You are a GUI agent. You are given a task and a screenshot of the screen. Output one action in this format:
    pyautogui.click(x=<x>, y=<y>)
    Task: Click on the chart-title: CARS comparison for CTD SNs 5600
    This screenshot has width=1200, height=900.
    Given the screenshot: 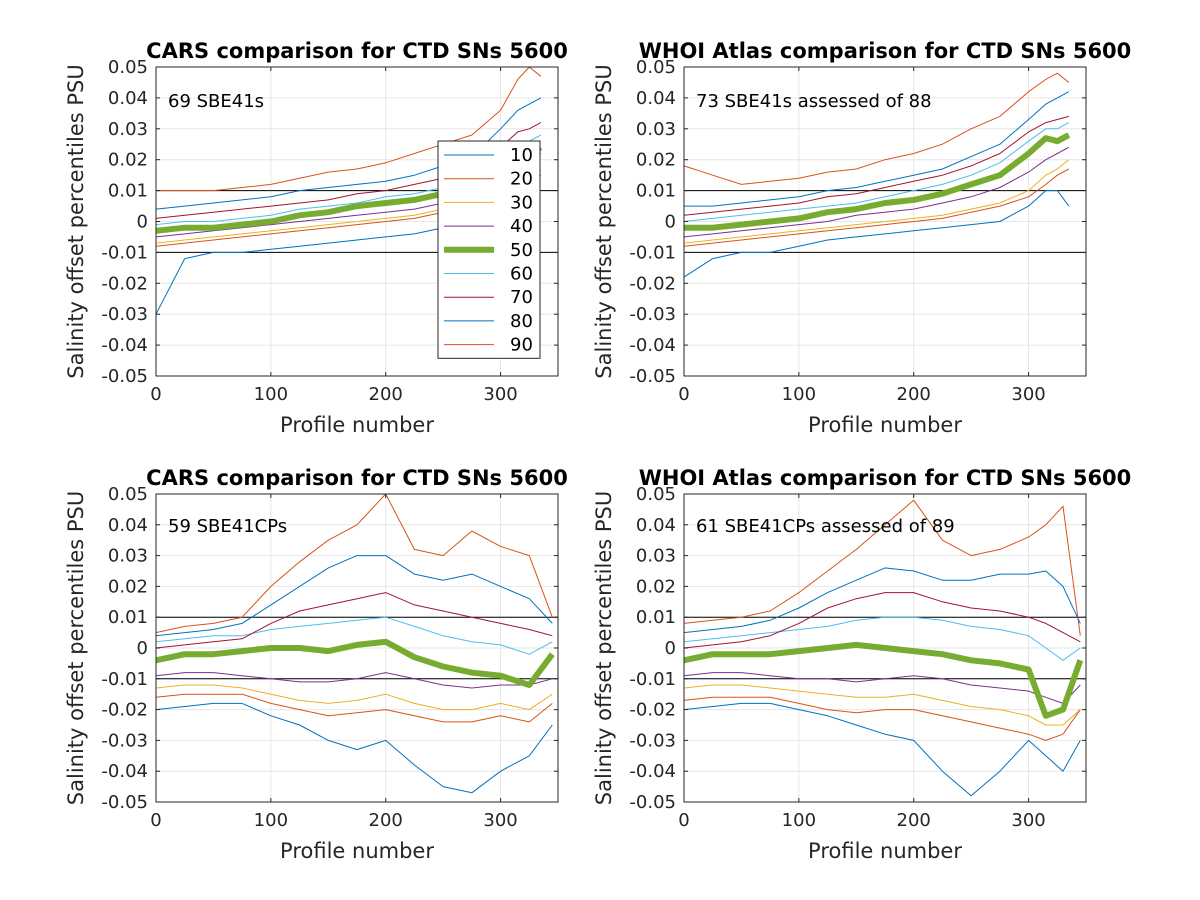 What is the action you would take?
    pyautogui.click(x=357, y=478)
    